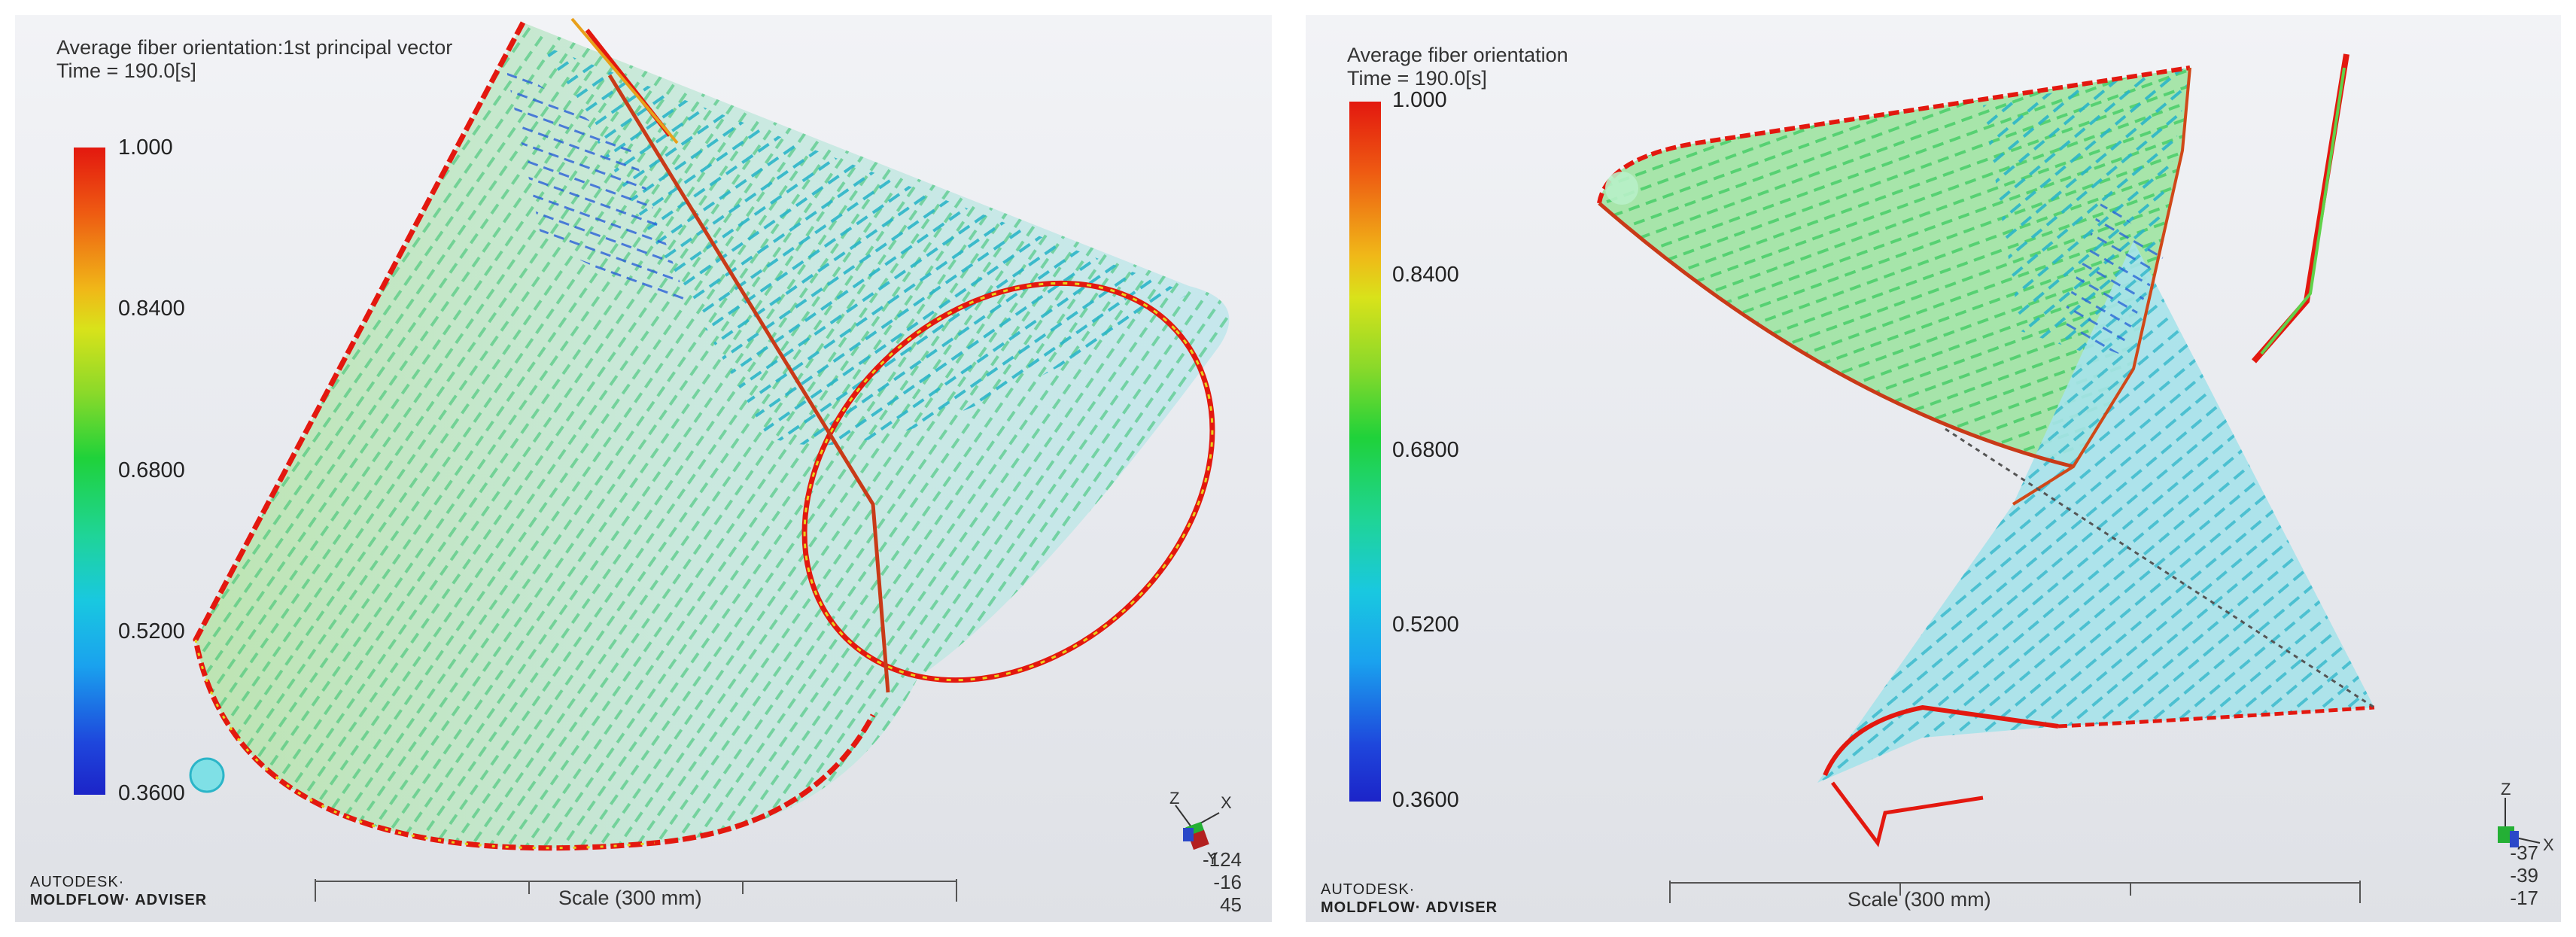  Describe the element at coordinates (1212, 858) in the screenshot. I see `axis-y-label: Y` at that location.